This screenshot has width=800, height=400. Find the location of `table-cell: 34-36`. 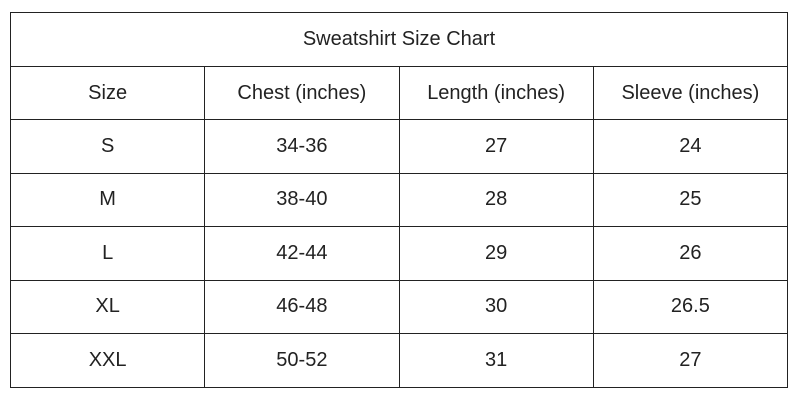

table-cell: 34-36 is located at coordinates (302, 146).